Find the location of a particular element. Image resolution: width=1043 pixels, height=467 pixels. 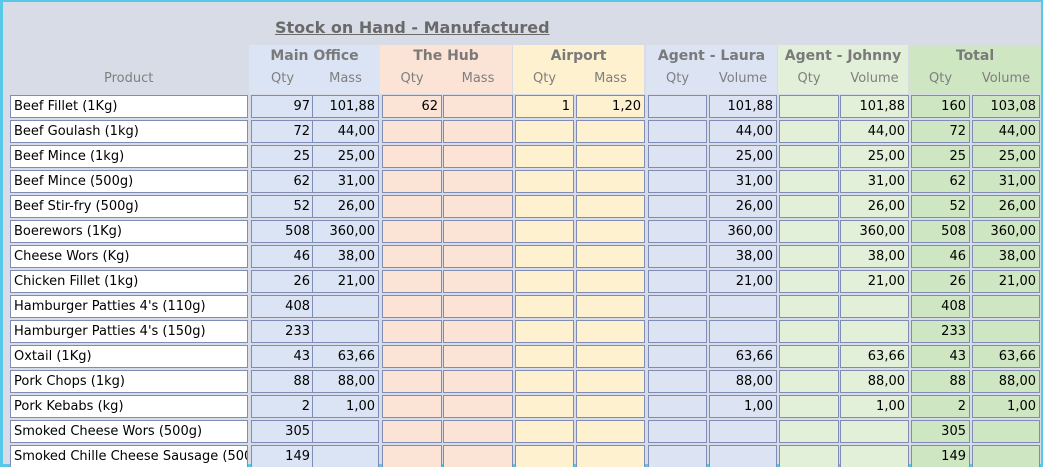

product-name-field: Pork Chops (1kg) is located at coordinates (129, 381).